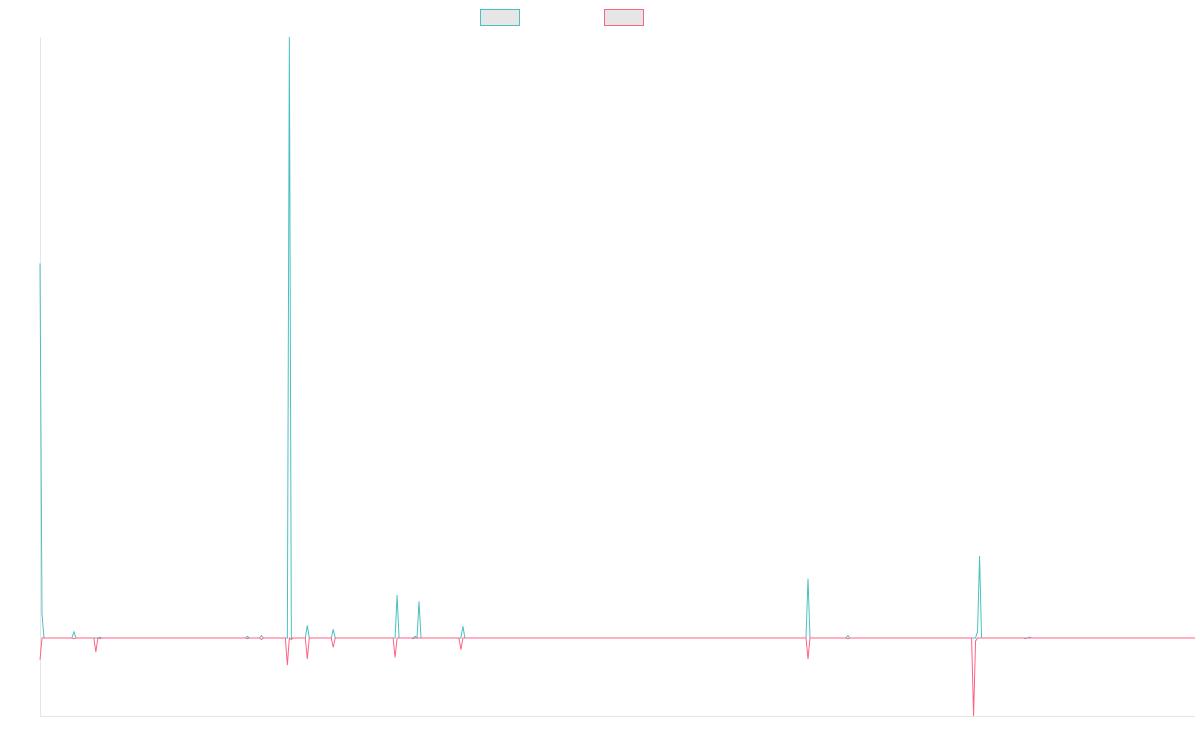 This screenshot has height=750, width=1200. I want to click on legend, so click(562, 17).